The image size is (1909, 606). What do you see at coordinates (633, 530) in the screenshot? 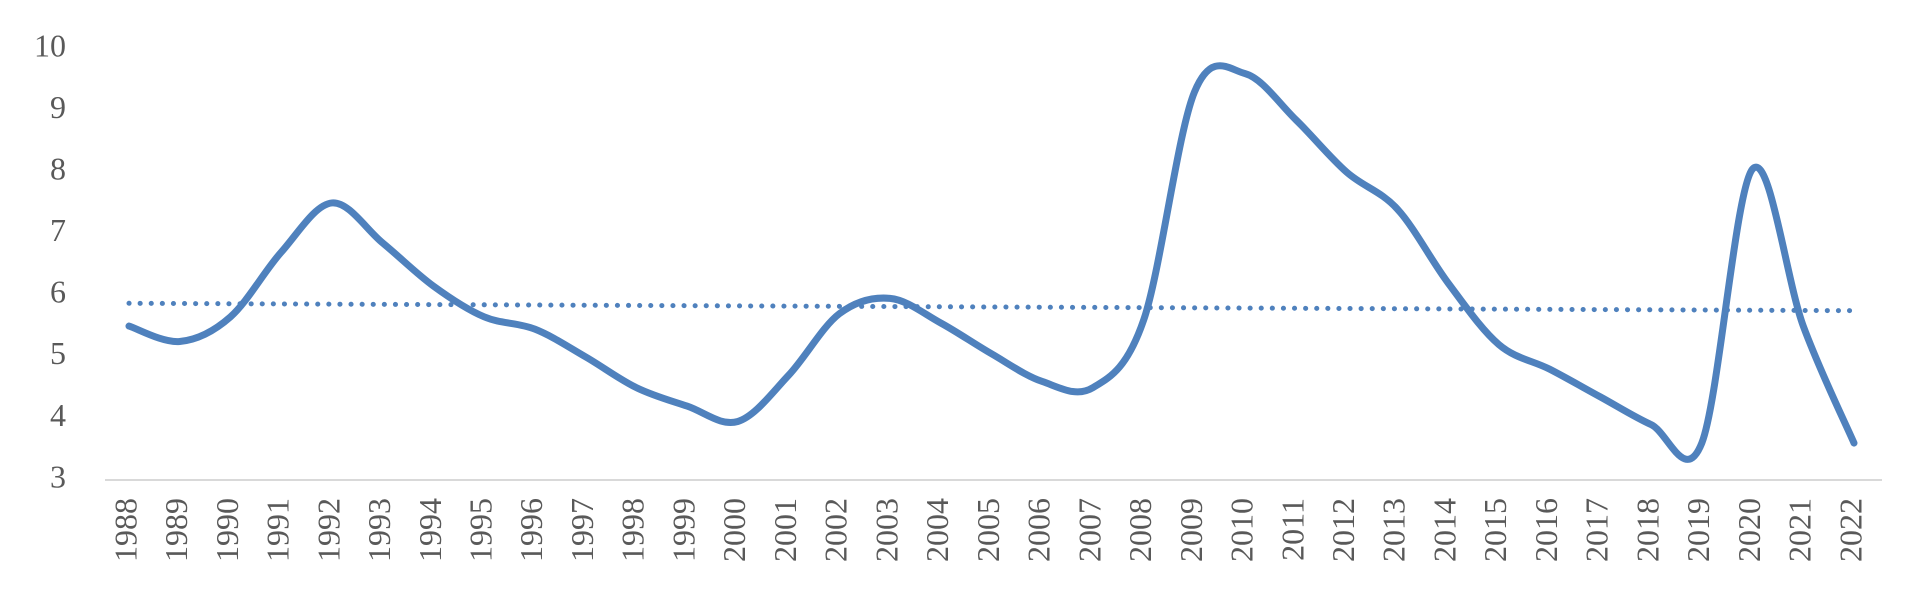
I see `x-tick-label: 1998` at bounding box center [633, 530].